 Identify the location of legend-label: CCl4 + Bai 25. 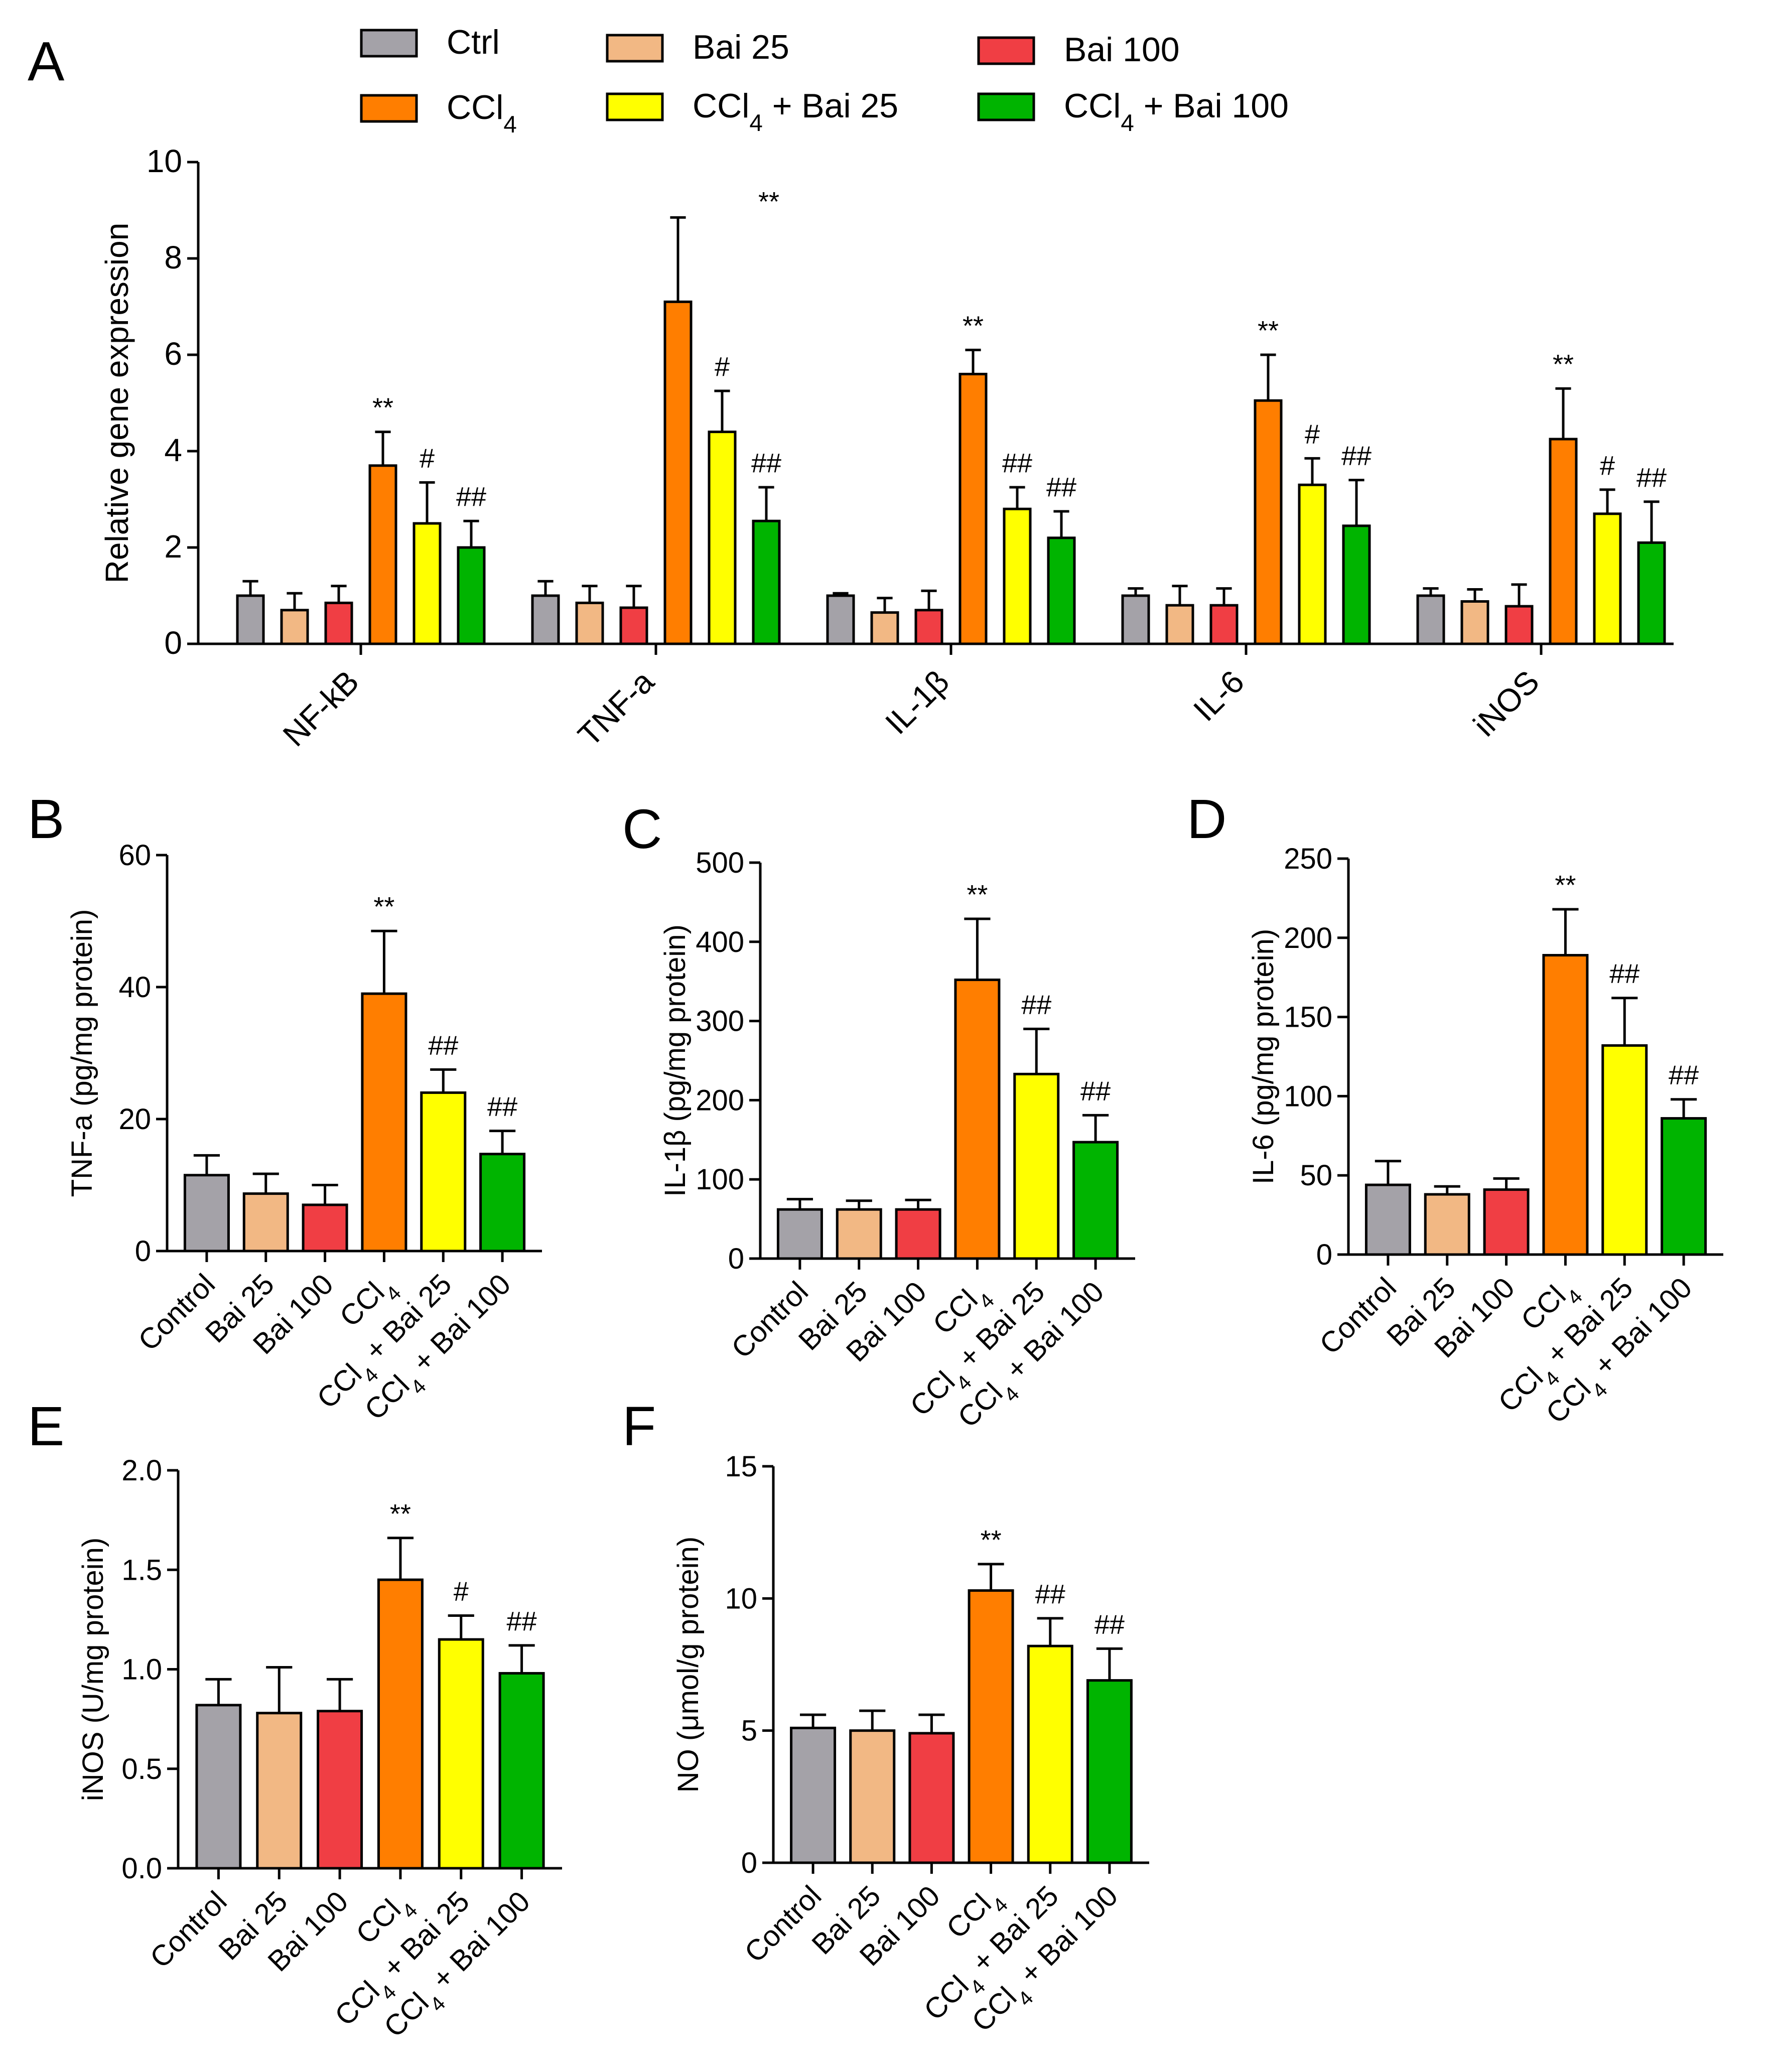
(795, 111).